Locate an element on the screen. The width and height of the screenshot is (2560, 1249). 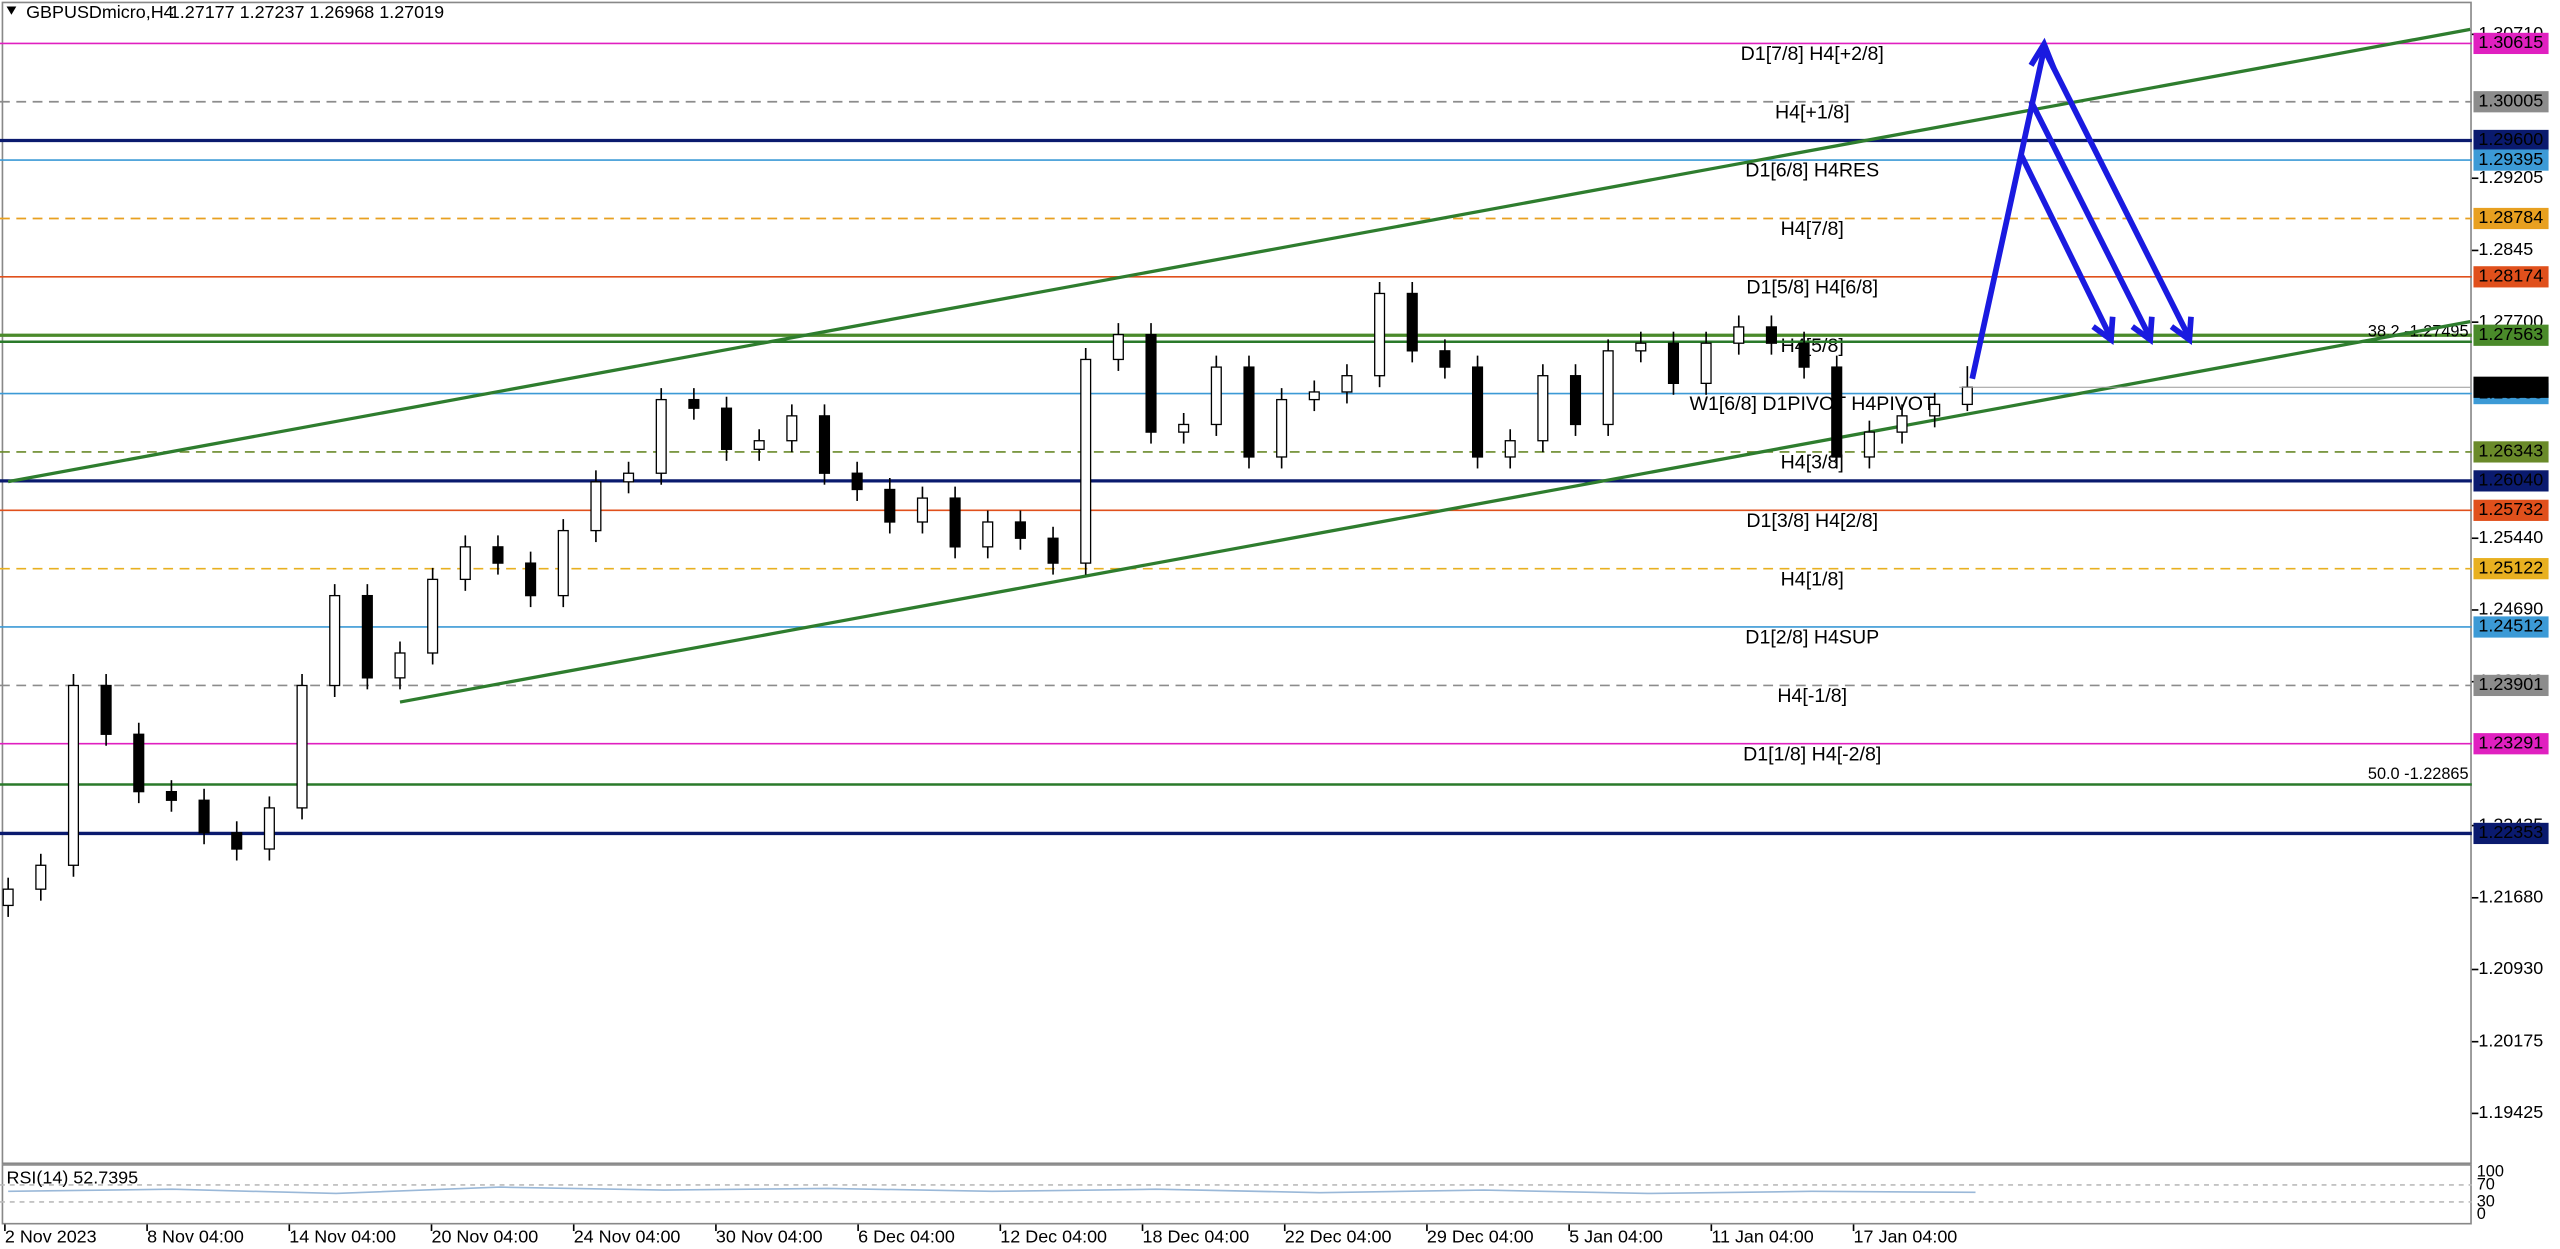
level-label: H4[5/8] is located at coordinates (1812, 346).